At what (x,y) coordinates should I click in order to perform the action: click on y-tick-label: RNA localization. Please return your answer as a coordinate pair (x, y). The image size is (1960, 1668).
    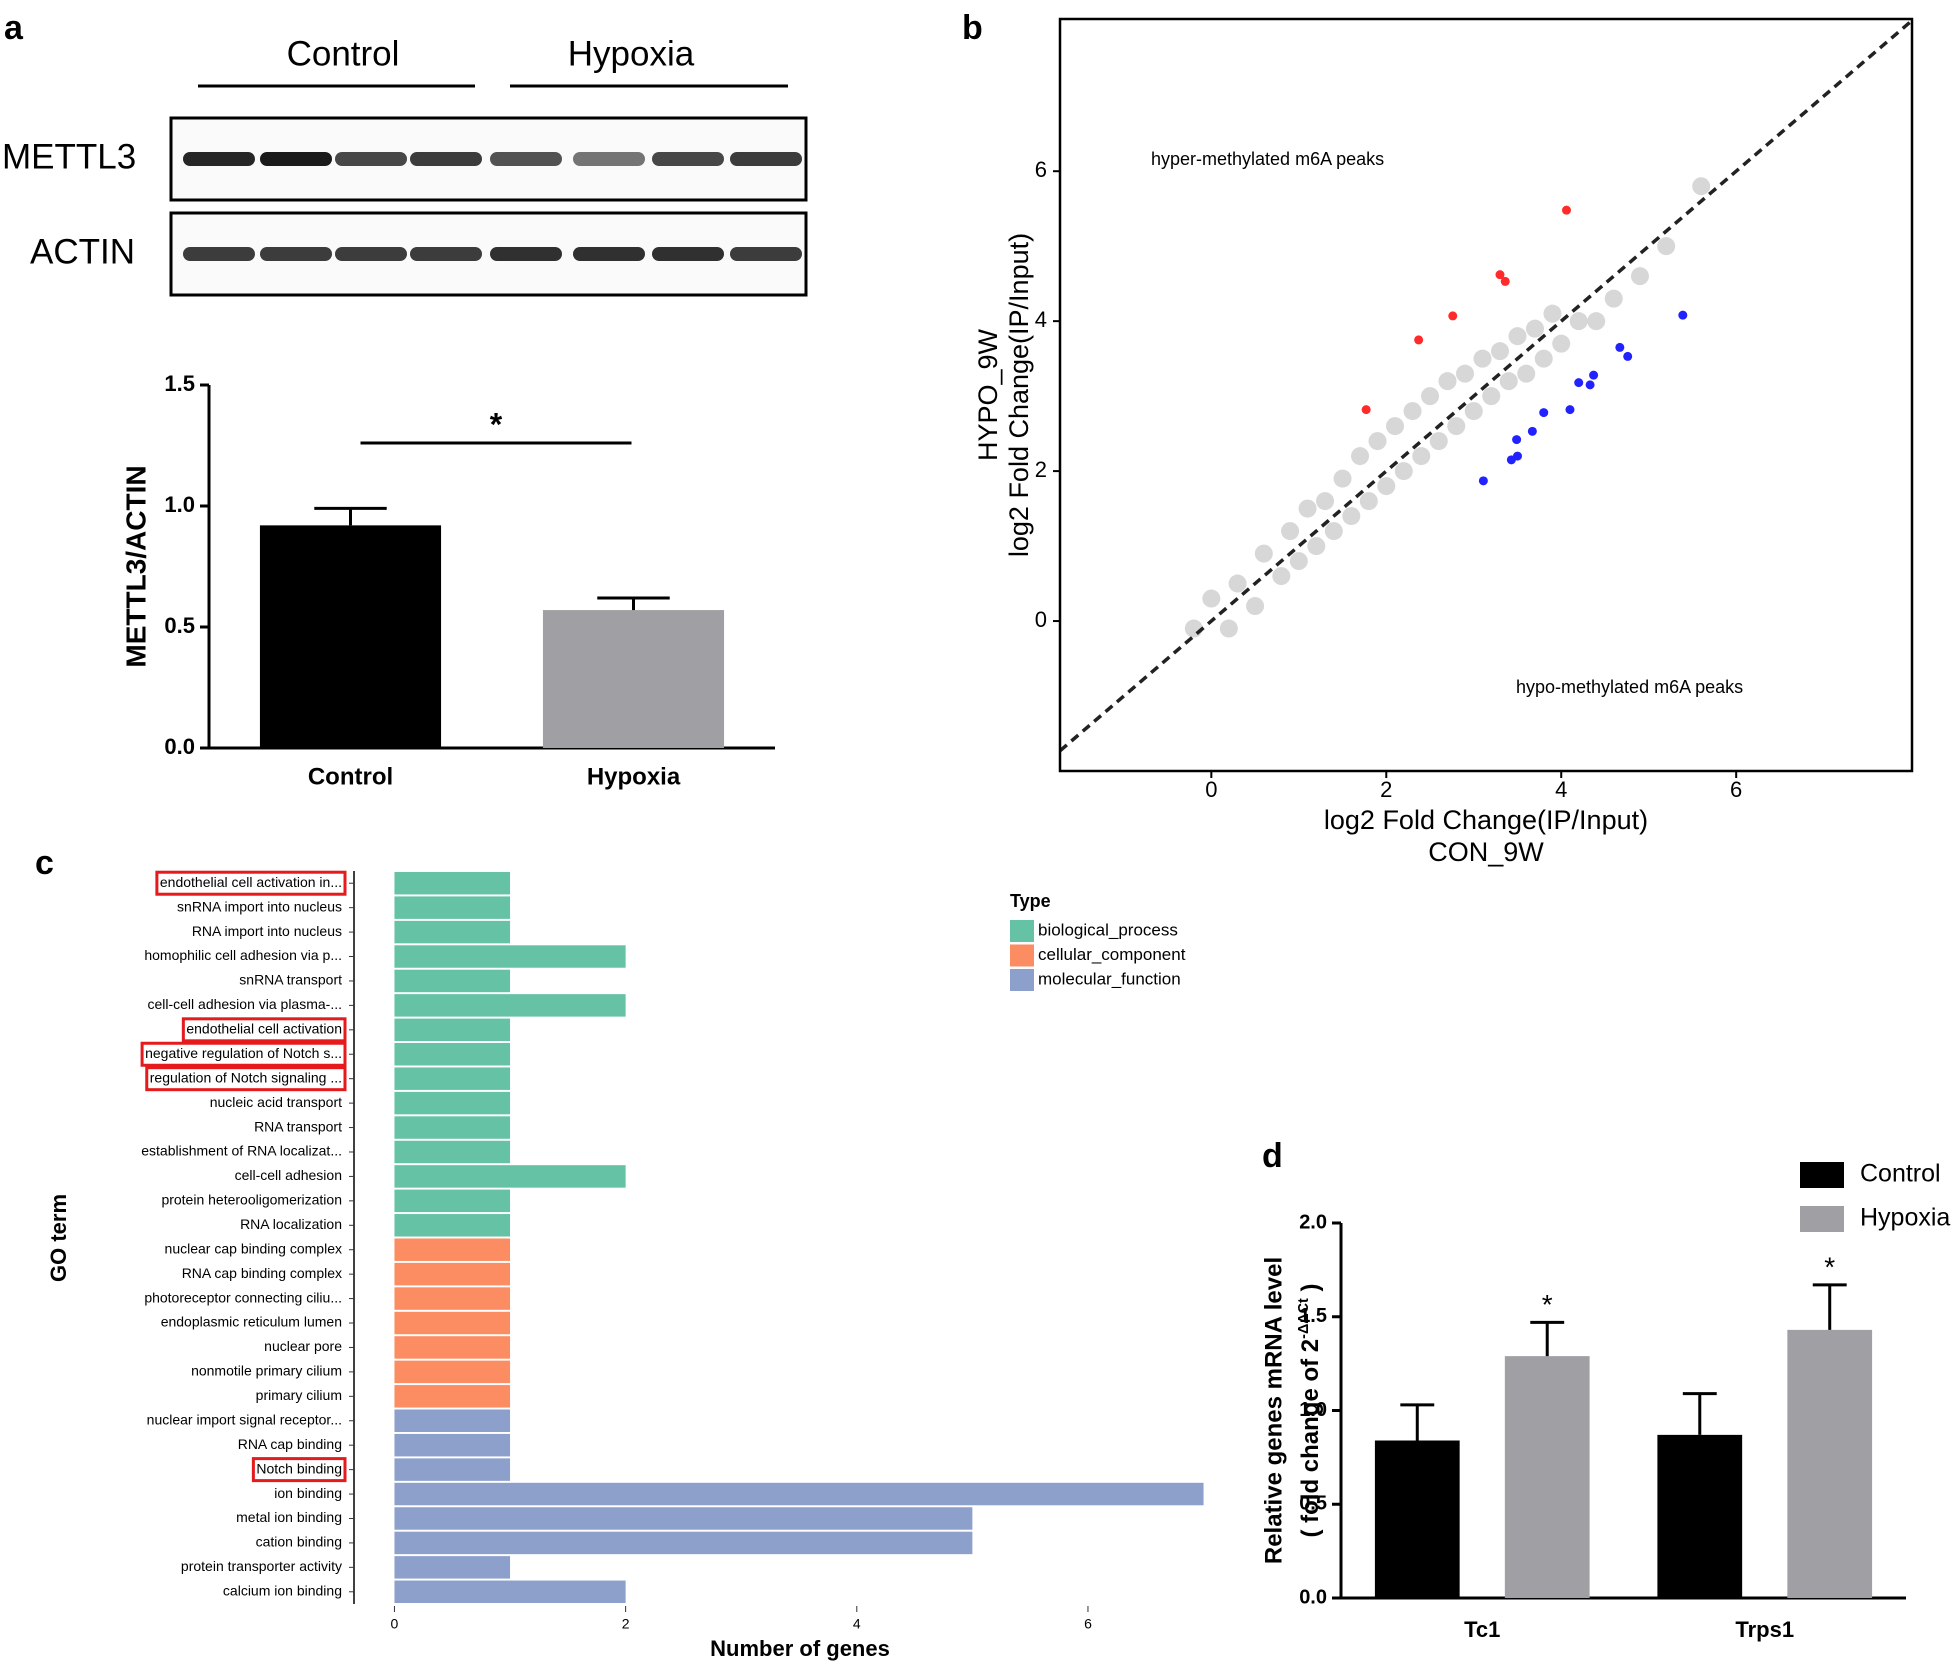
    Looking at the image, I should click on (291, 1224).